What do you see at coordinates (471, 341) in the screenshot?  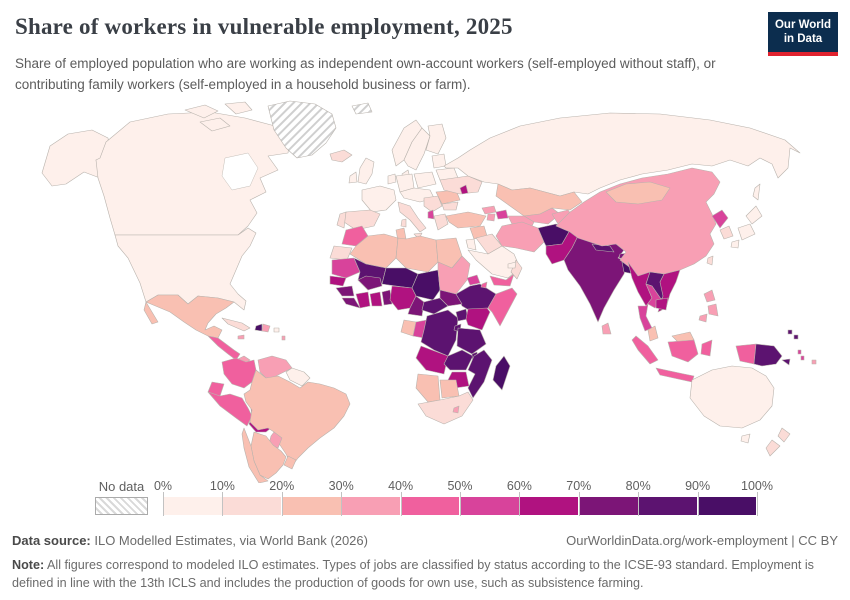 I see `country-tanzania` at bounding box center [471, 341].